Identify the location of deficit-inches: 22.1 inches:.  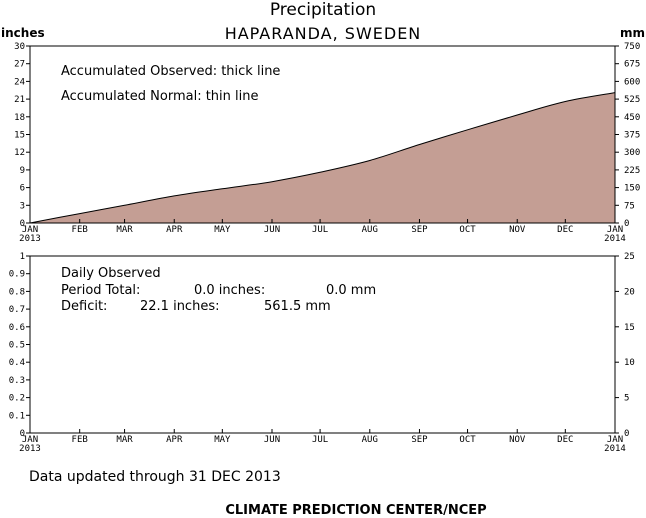
(179, 306).